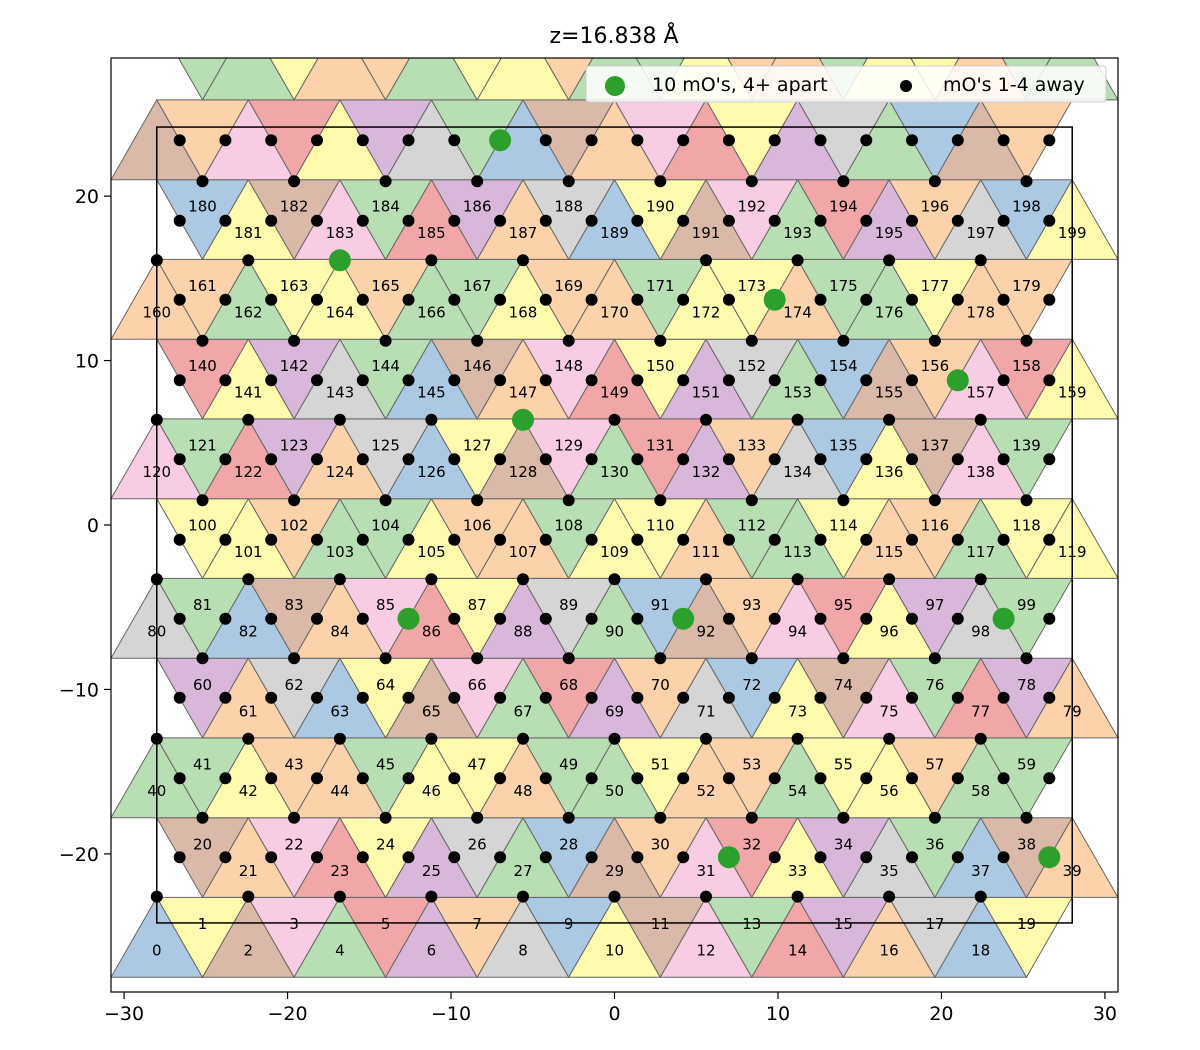 This screenshot has width=1200, height=1050. What do you see at coordinates (477, 286) in the screenshot?
I see `triangle-label: 167` at bounding box center [477, 286].